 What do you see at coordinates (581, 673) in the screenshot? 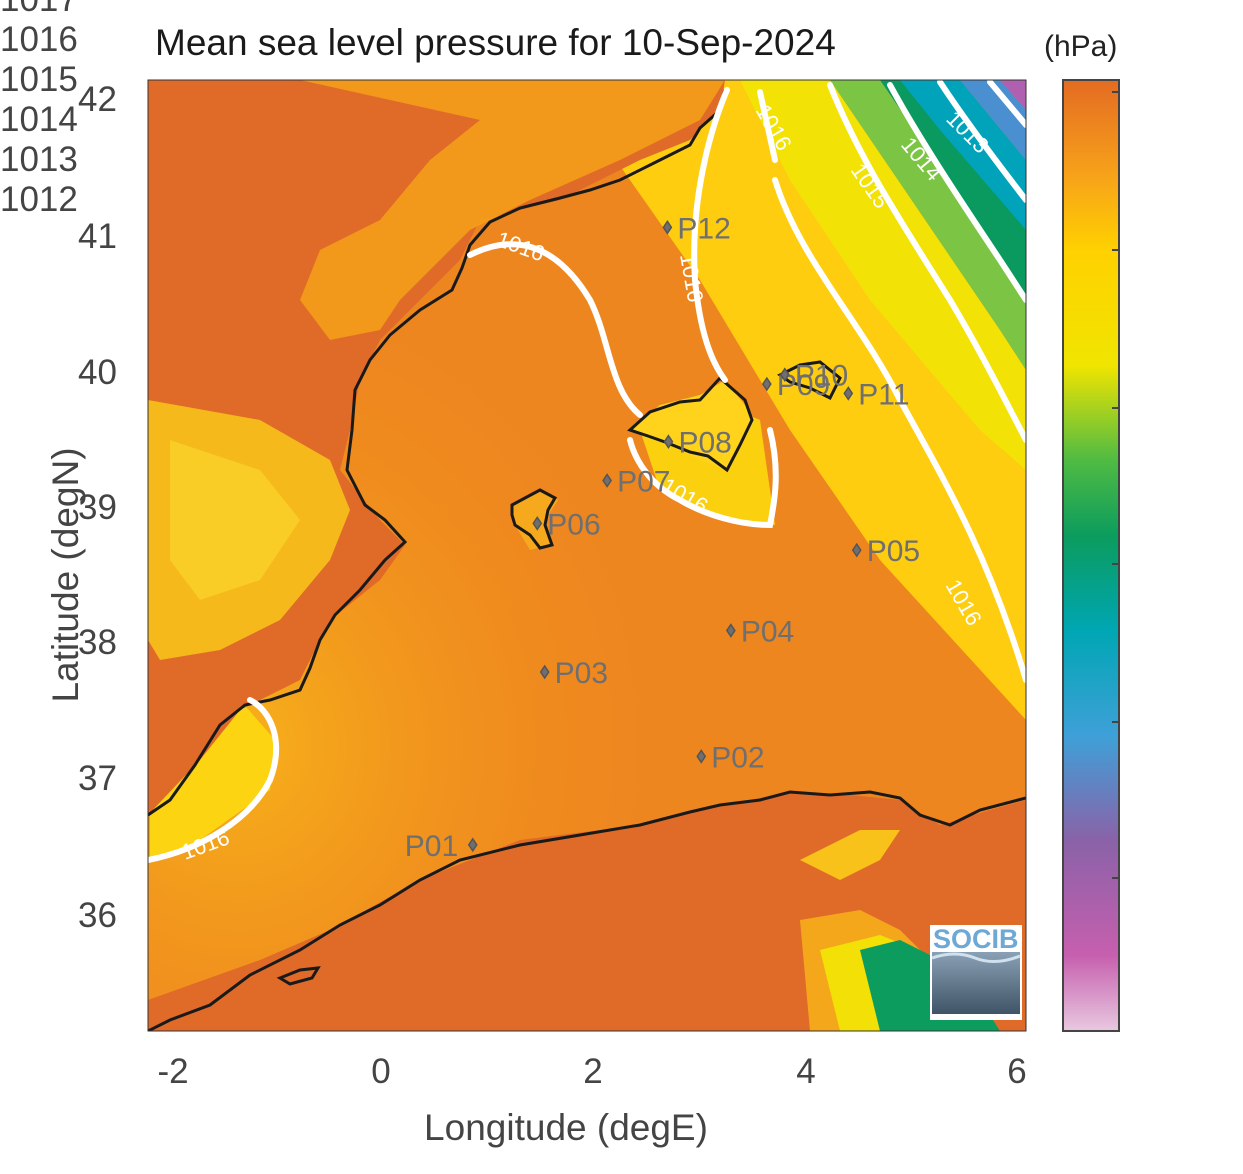
I see `station-label: P03` at bounding box center [581, 673].